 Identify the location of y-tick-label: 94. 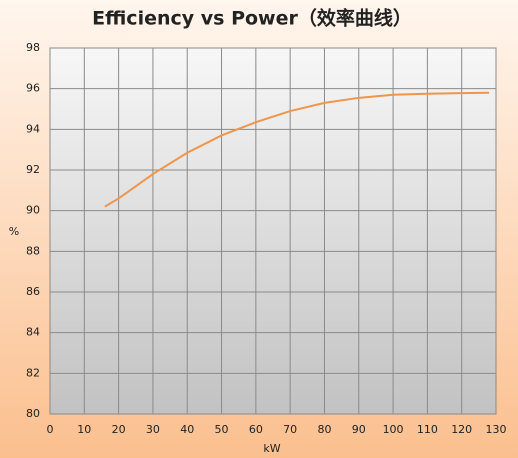
(33, 128).